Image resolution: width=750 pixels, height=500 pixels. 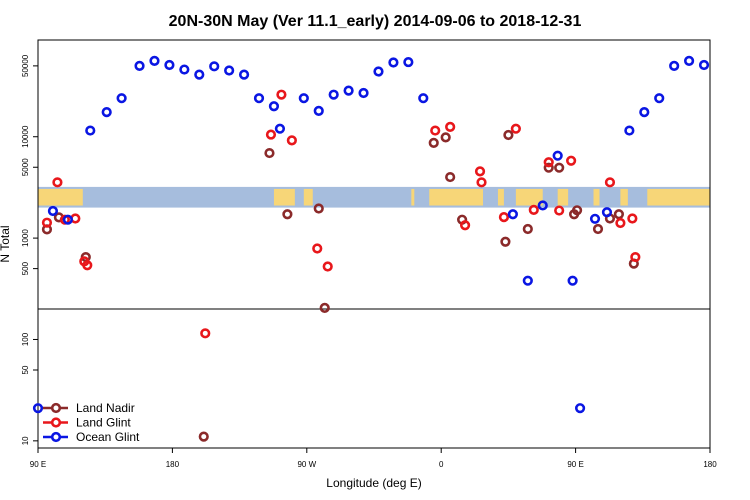 I want to click on y-tick-label: 1000, so click(x=25, y=238).